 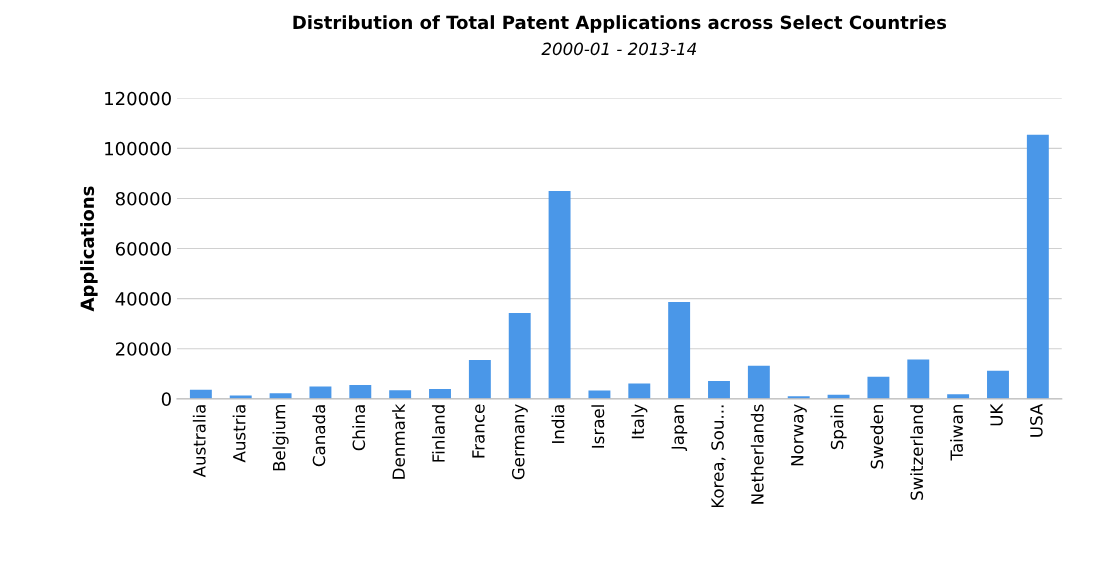 What do you see at coordinates (138, 148) in the screenshot?
I see `y-tick-label: 100000` at bounding box center [138, 148].